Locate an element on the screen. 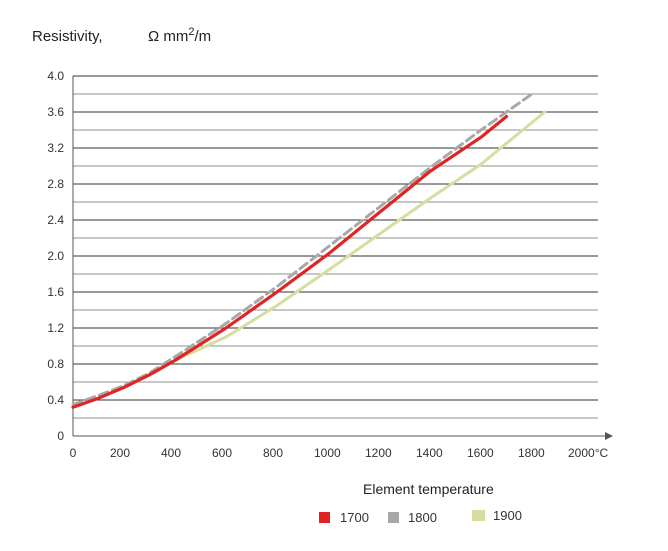  x-tick-label: 1000 is located at coordinates (327, 453).